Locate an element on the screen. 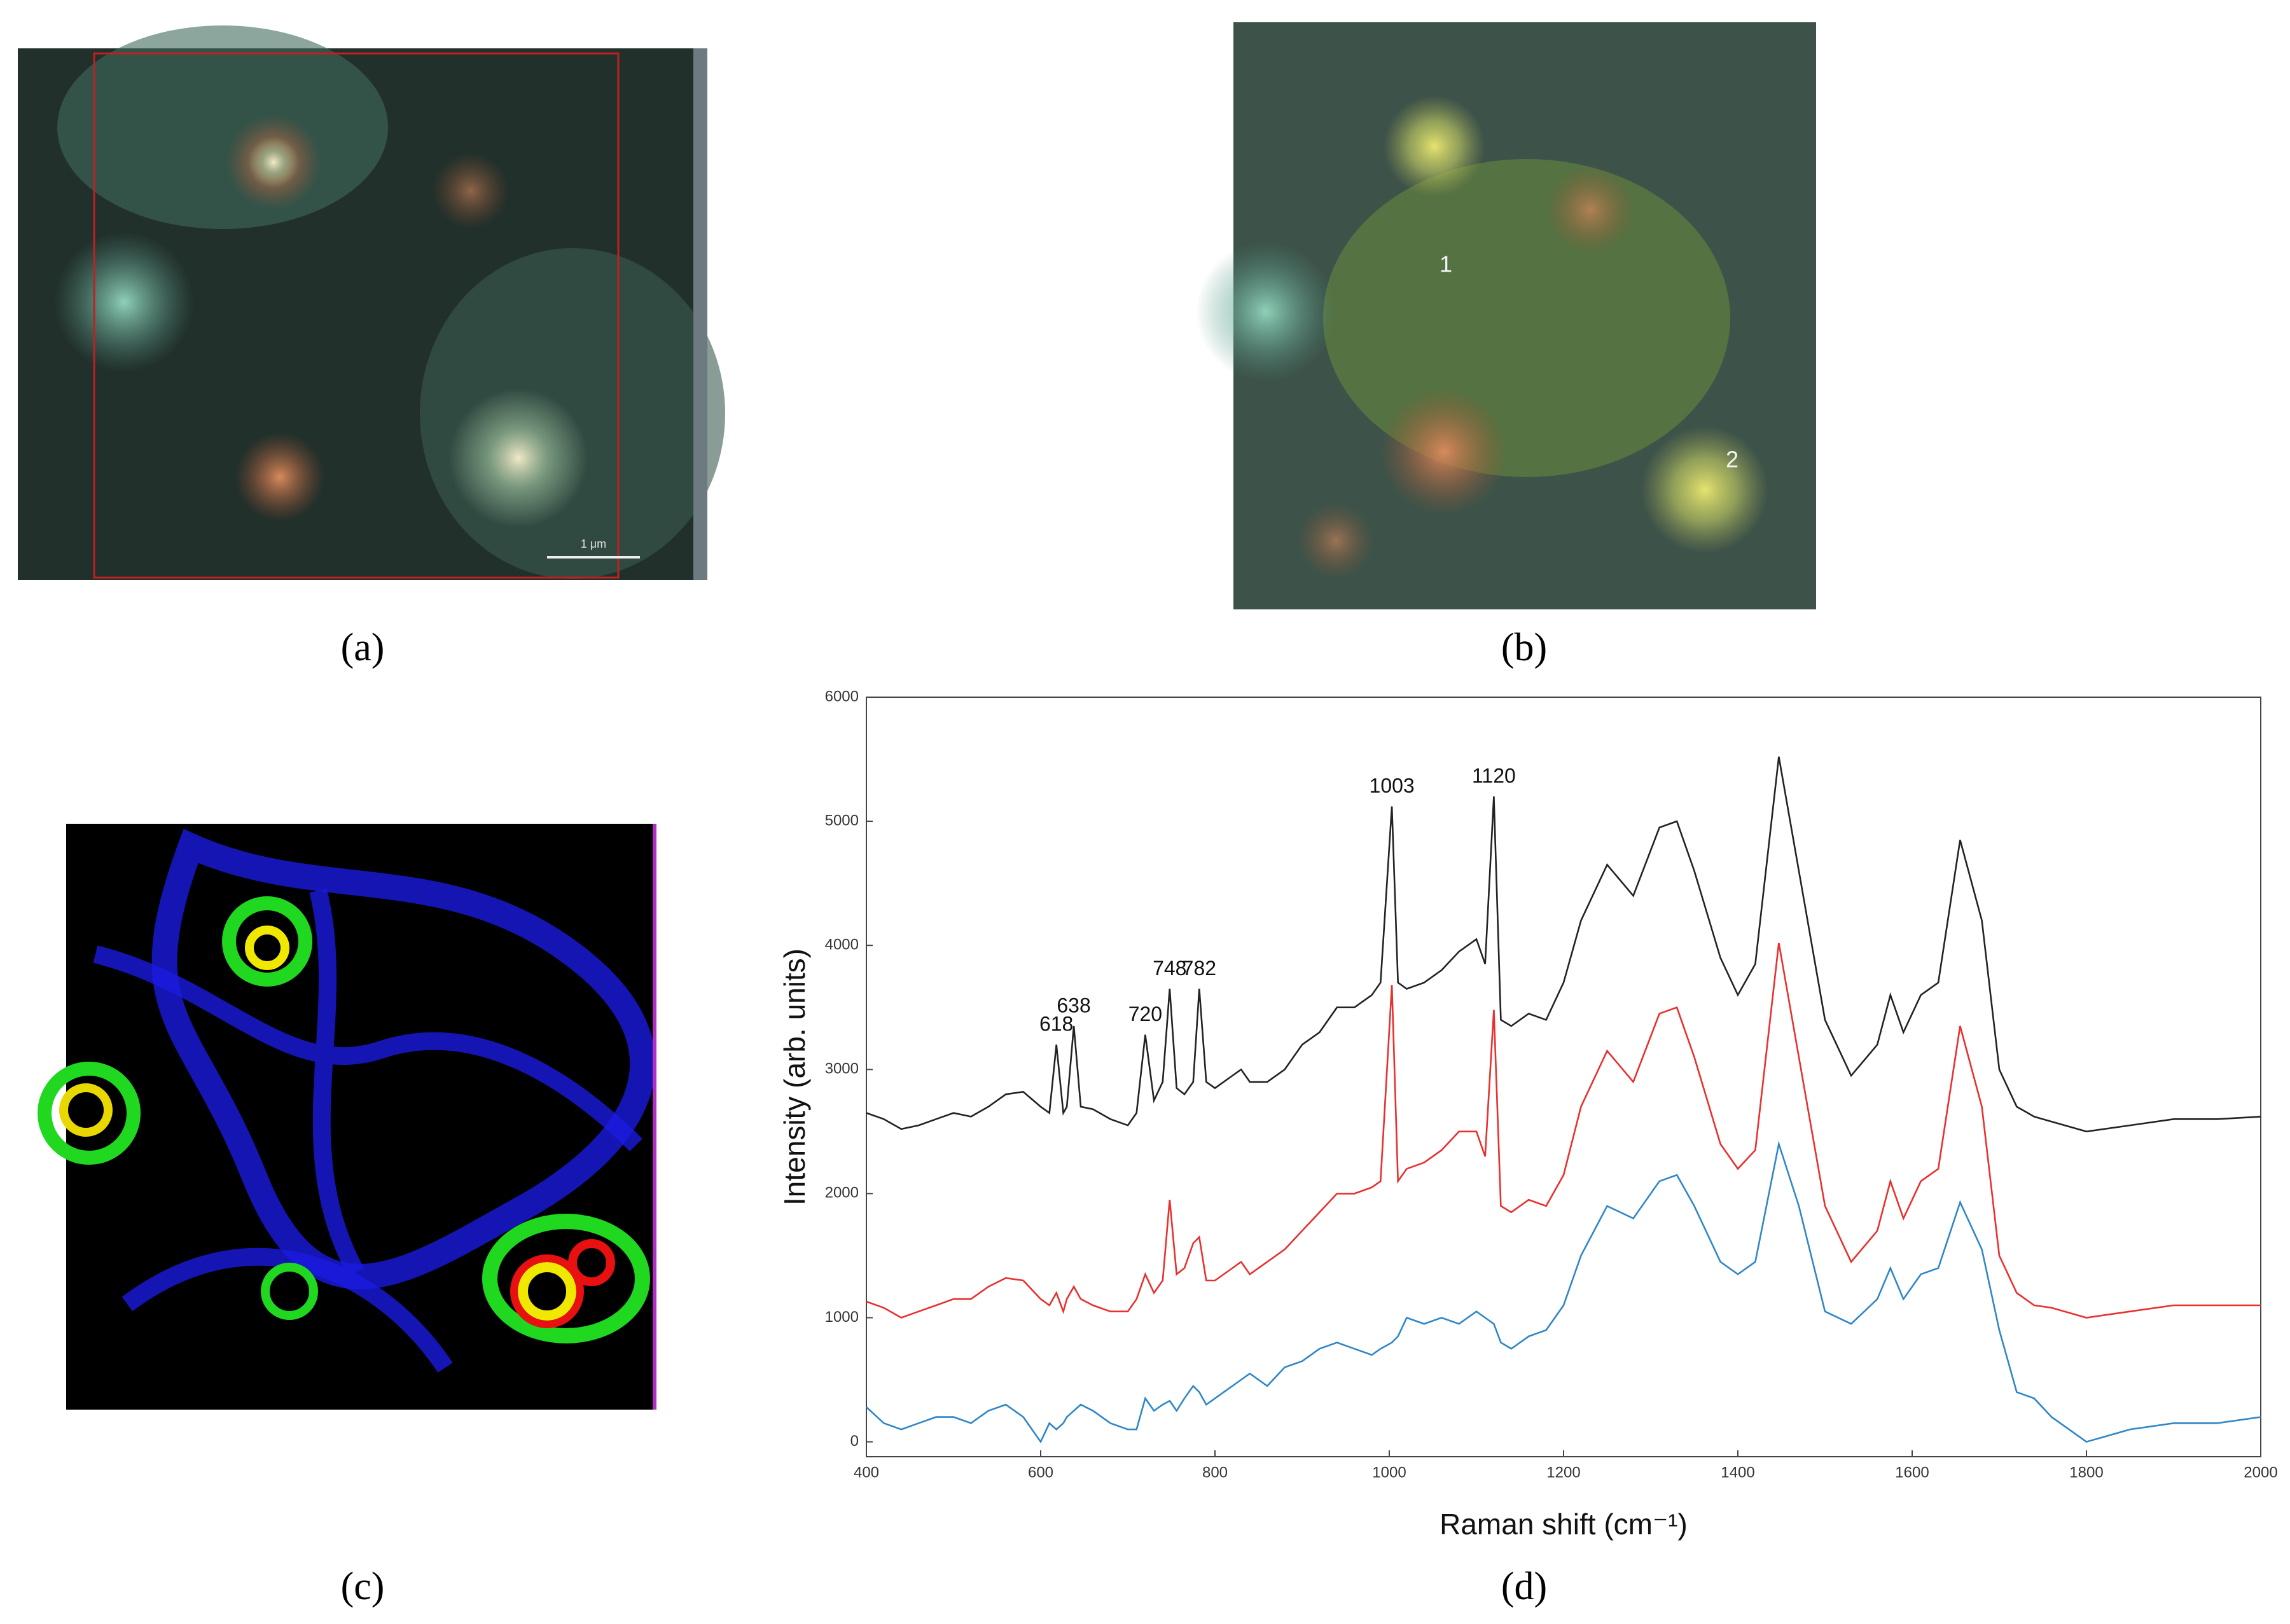 This screenshot has width=2290, height=1624. x-tick-label: 600 is located at coordinates (1040, 1472).